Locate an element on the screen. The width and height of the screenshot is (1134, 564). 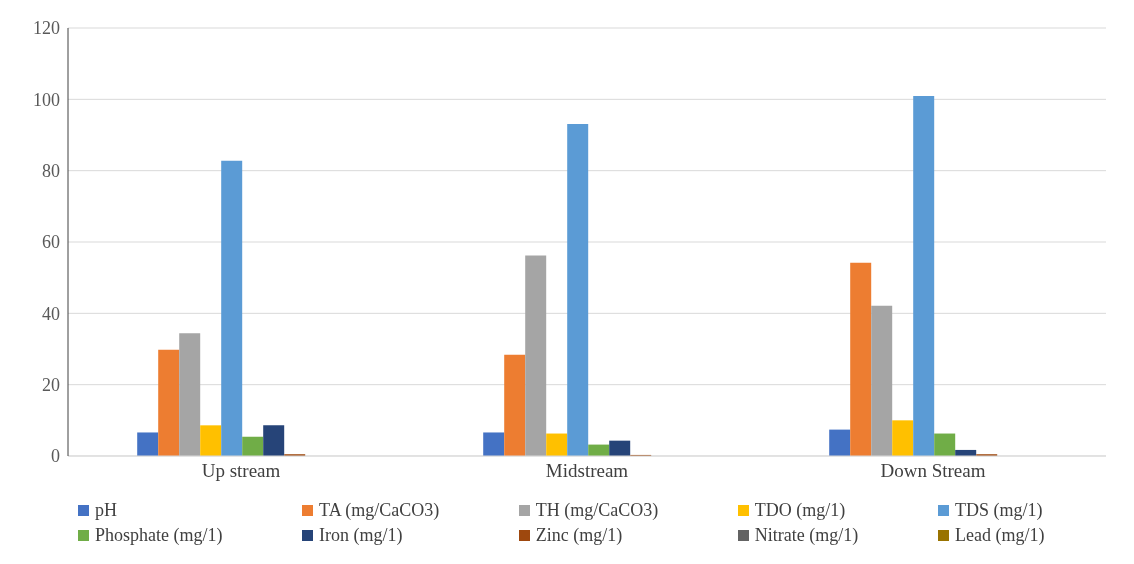
legend-label: TH (mg/CaCO3) is located at coordinates (597, 510).